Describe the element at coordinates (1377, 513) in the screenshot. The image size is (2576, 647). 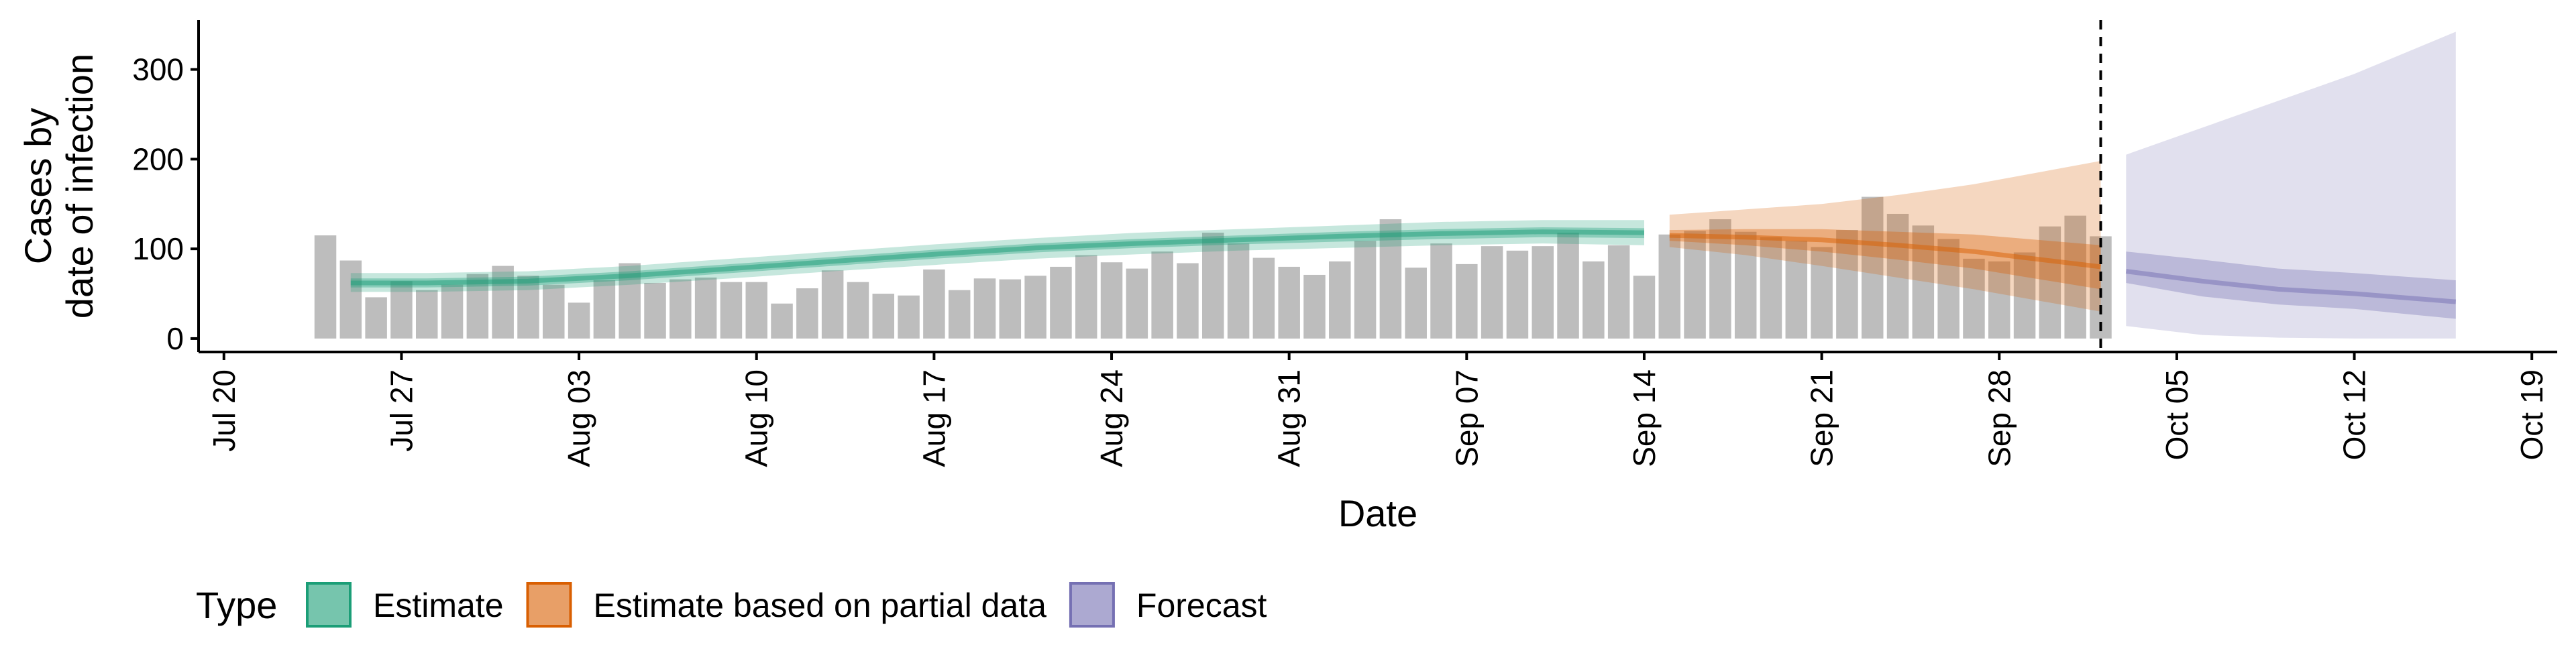
I see `x-axis-title: Date` at that location.